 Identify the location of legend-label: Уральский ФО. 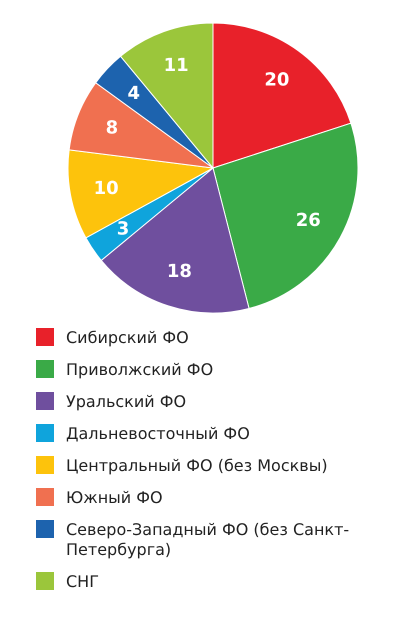
(127, 402).